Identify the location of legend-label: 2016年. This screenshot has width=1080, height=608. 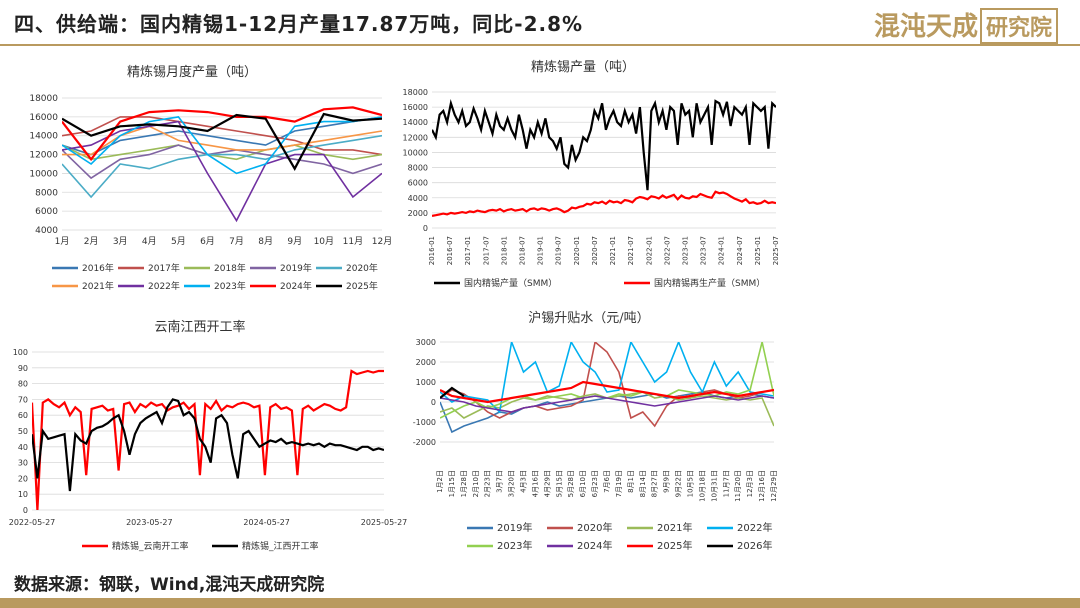
(98, 268).